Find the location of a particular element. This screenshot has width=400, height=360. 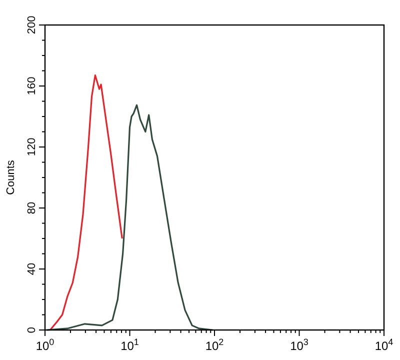

y-tick-label: 120 is located at coordinates (32, 147).